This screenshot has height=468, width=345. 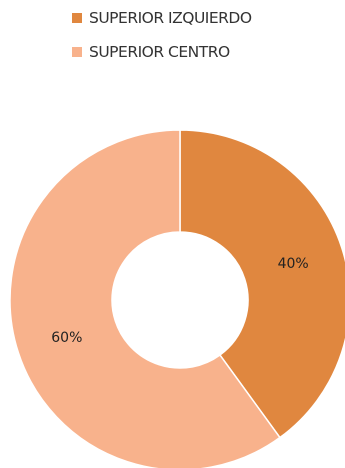 What do you see at coordinates (293, 264) in the screenshot?
I see `data-label-superior-izquierdo: 40%` at bounding box center [293, 264].